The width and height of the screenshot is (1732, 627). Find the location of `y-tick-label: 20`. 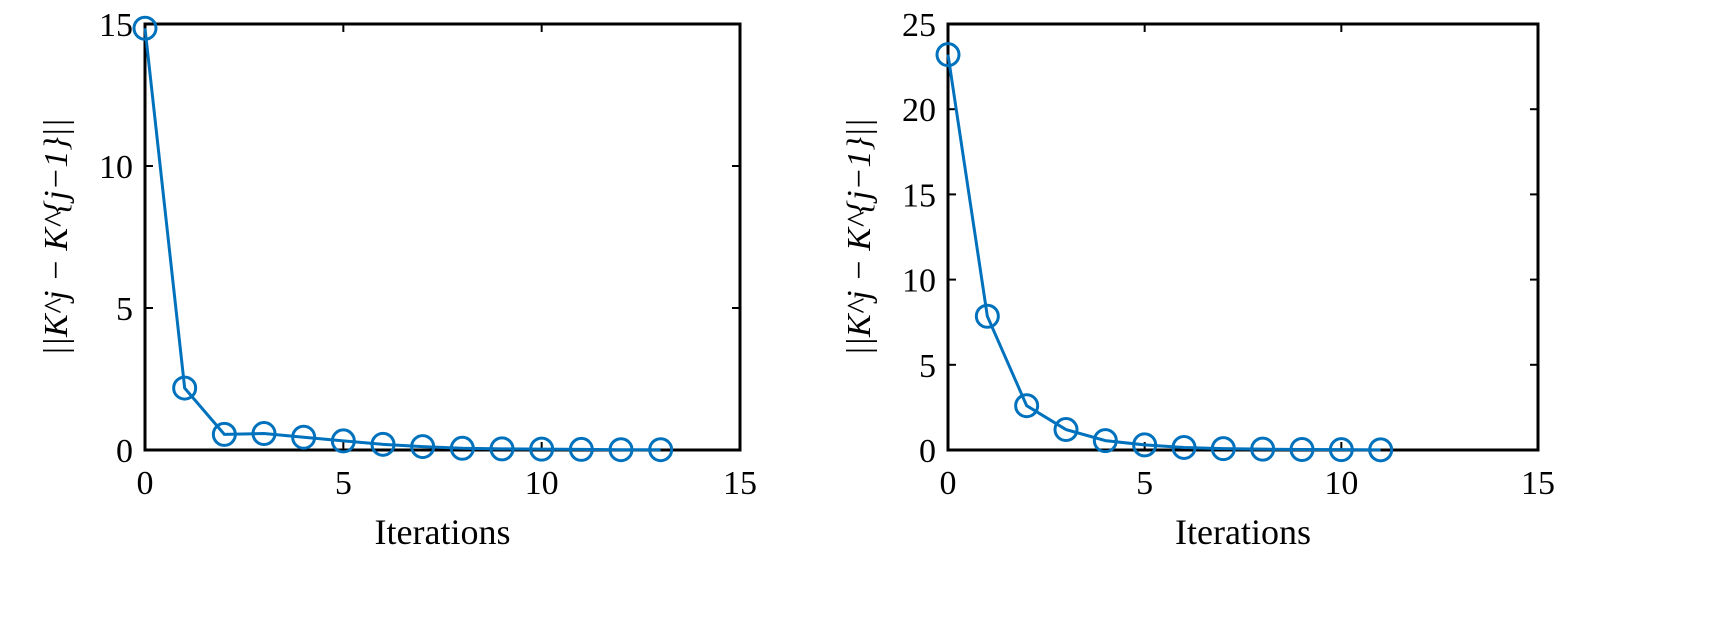

y-tick-label: 20 is located at coordinates (919, 110).